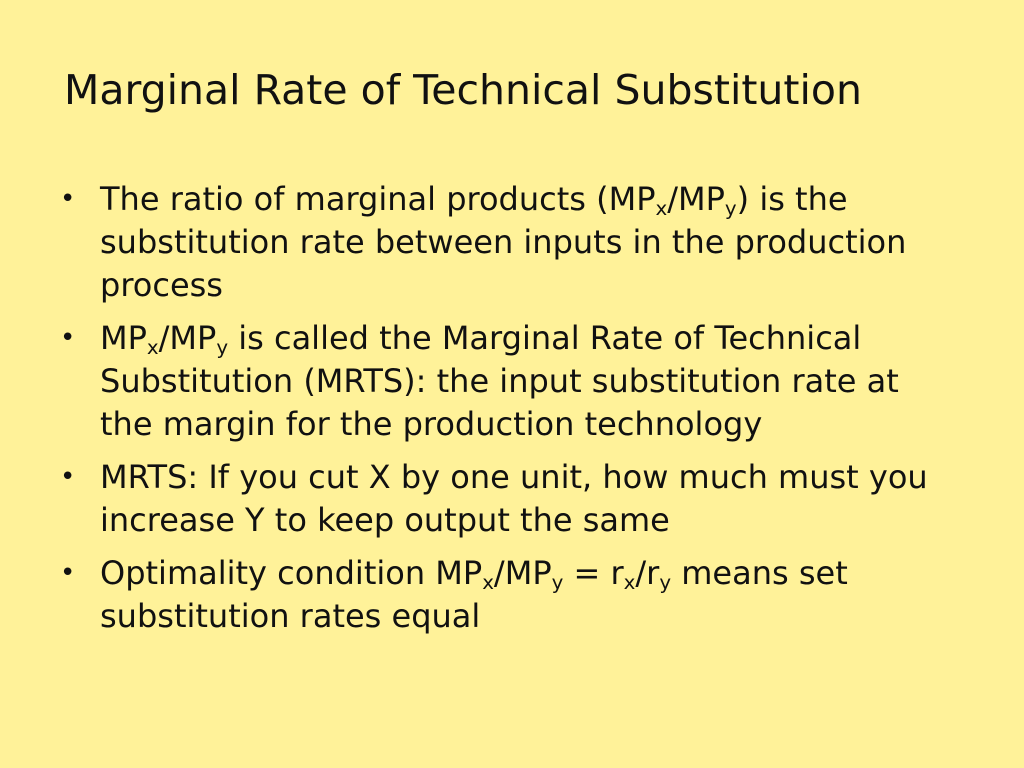  What do you see at coordinates (123, 338) in the screenshot?
I see `text-segment: MP` at bounding box center [123, 338].